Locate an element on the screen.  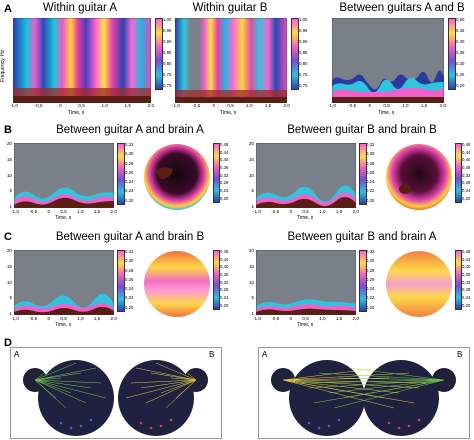
topo-colorbar-c1-ticks: 0,48 0,44 0,40 0,36 0,32 0,28 0,24 0,20 is located at coordinates (224, 278).